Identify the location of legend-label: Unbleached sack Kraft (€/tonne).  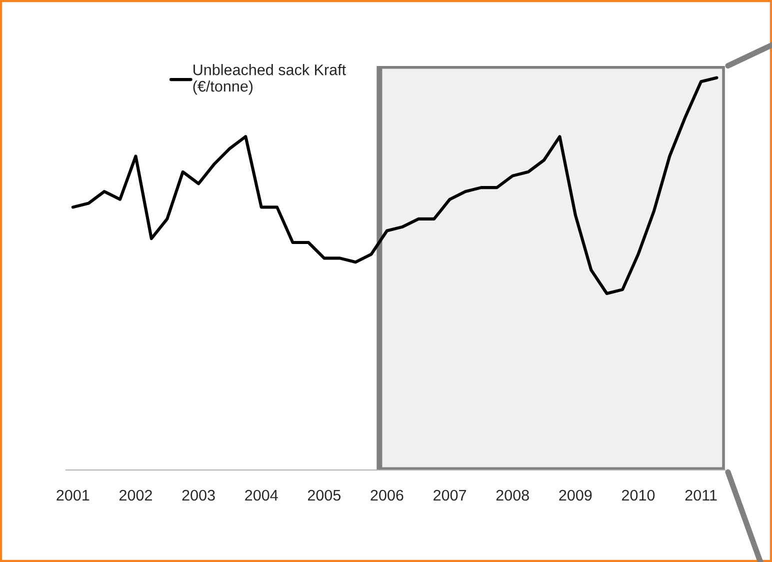
(269, 79).